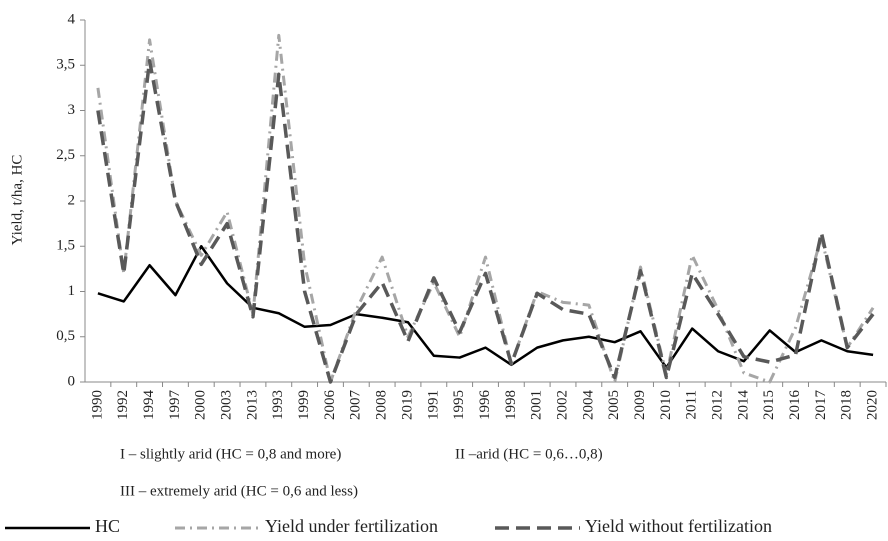 The image size is (888, 541). I want to click on x-tick-label: 2008, so click(382, 405).